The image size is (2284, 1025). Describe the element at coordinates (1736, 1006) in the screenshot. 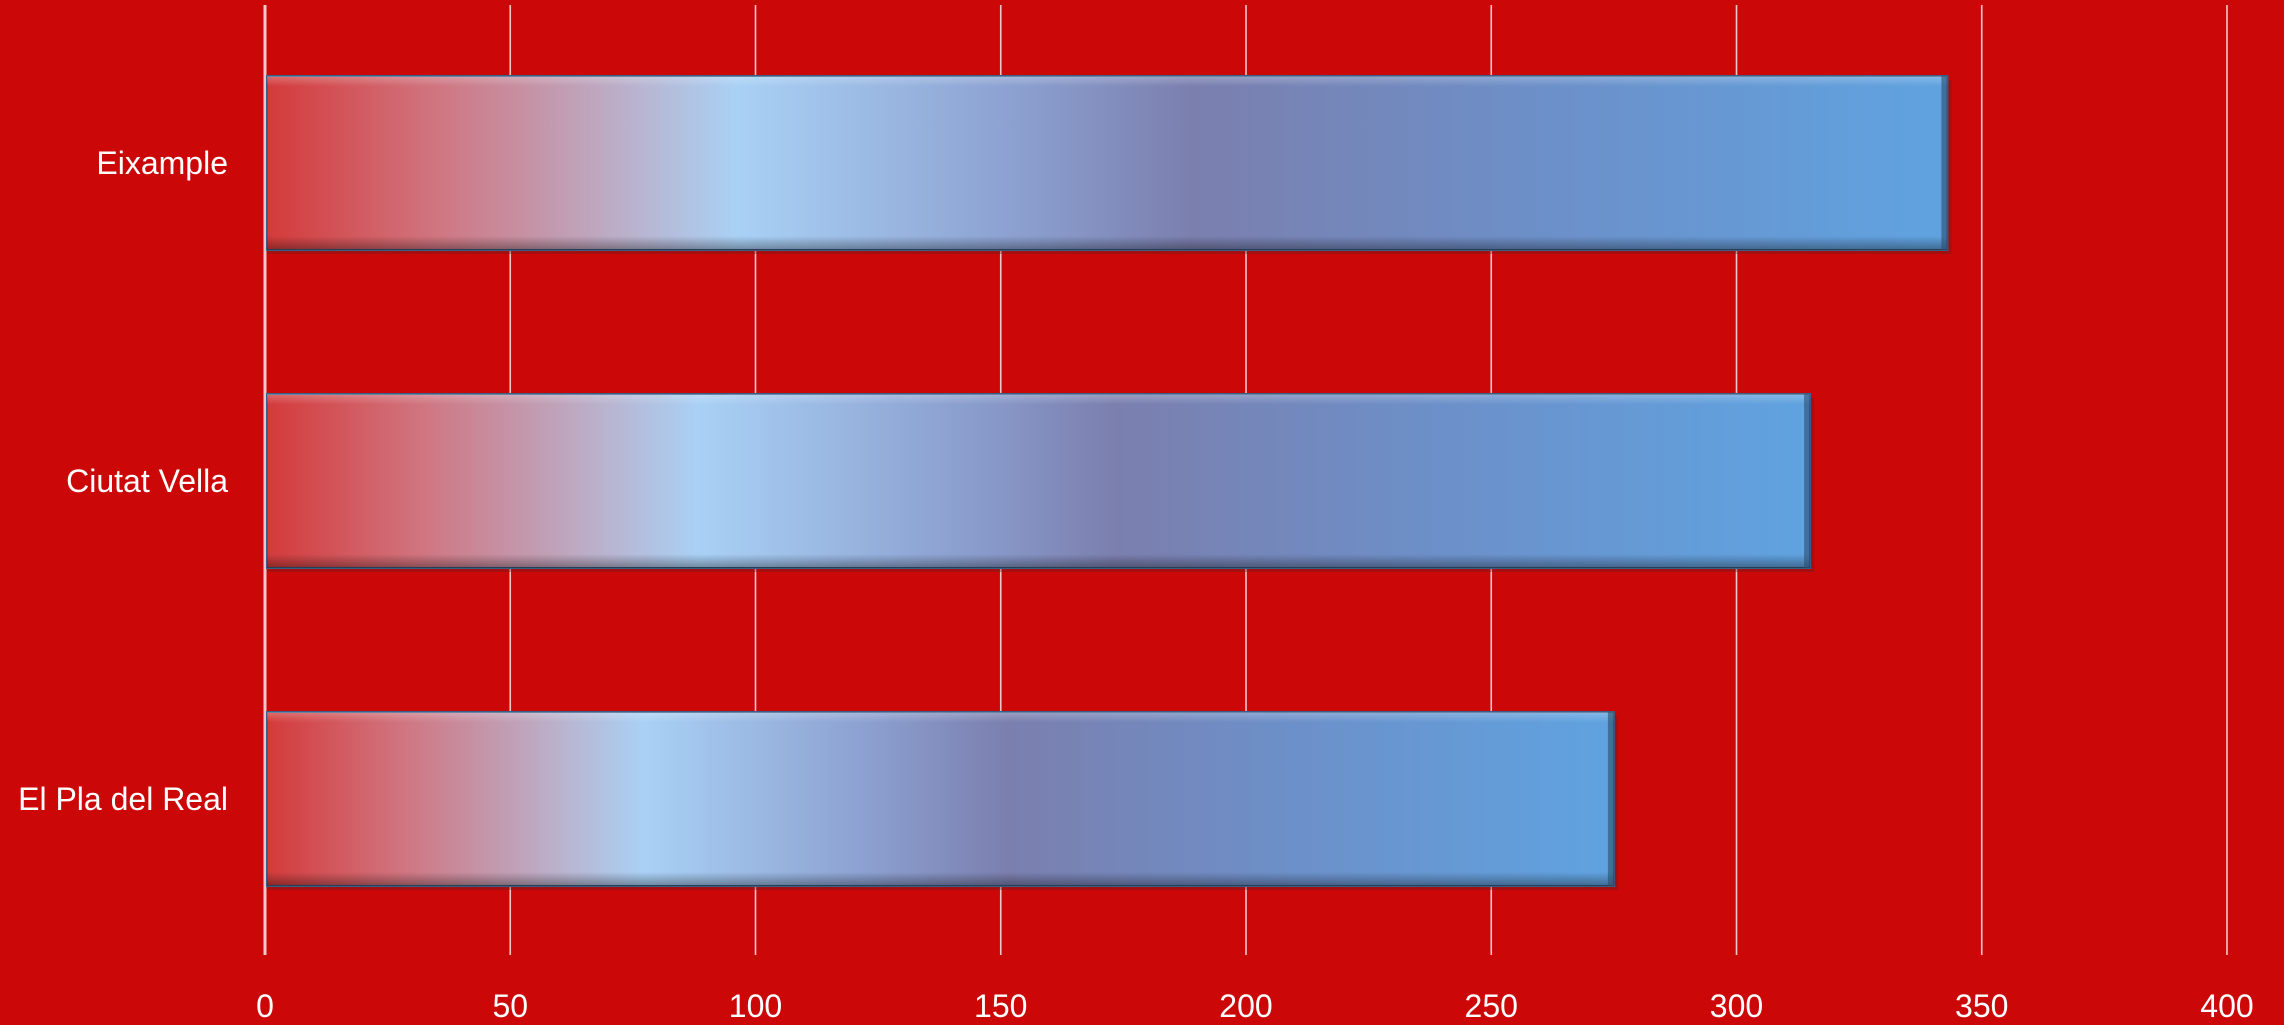

I see `x-tick-label: 300` at that location.